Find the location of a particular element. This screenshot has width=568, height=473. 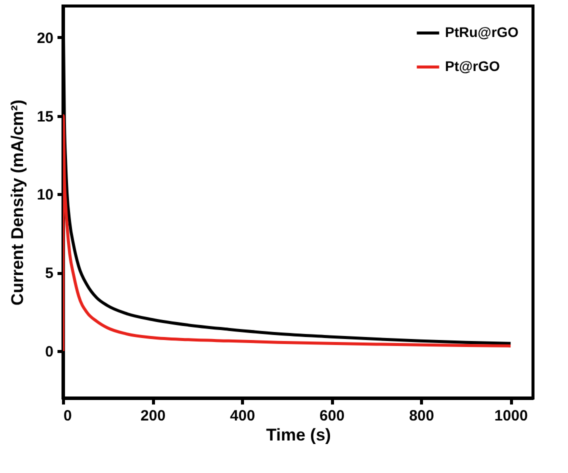

x-axis-title: Time (s) is located at coordinates (298, 435).